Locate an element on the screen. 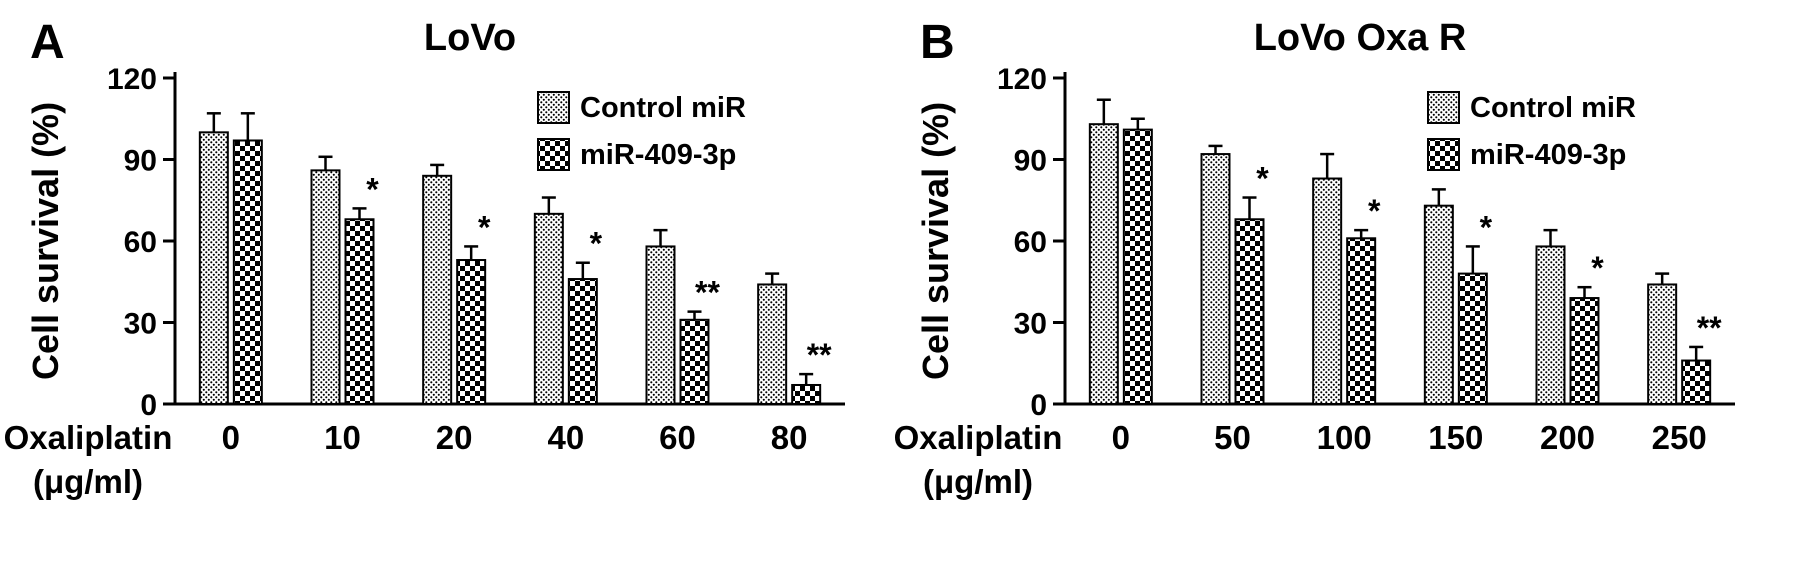  x-tick-label: 20 is located at coordinates (454, 437).